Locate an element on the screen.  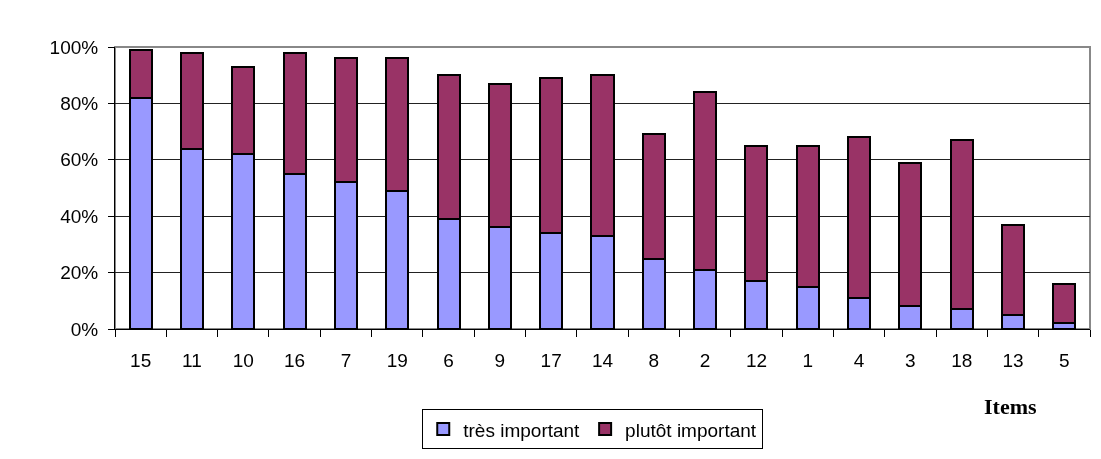
legend-label: plutôt important is located at coordinates (691, 430).